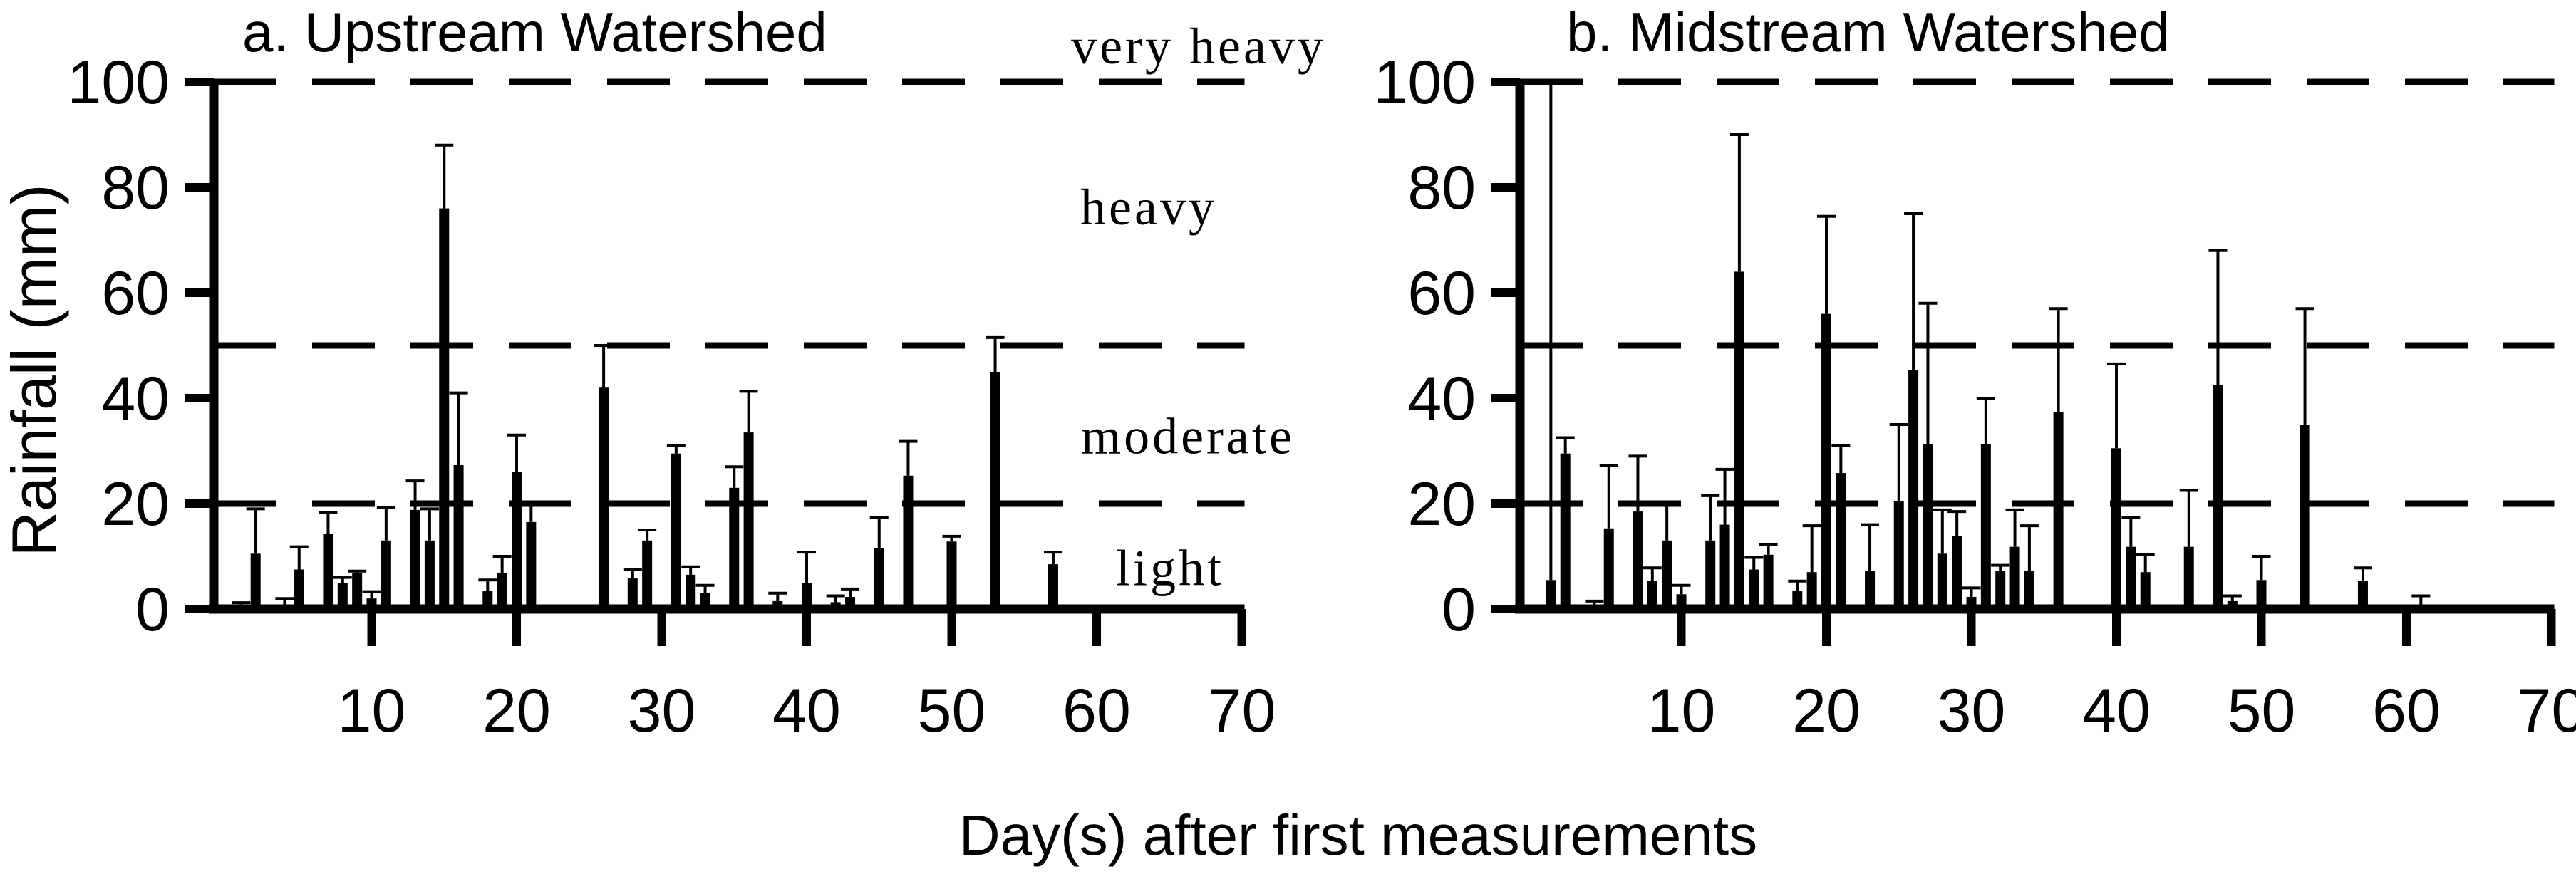 The width and height of the screenshot is (2576, 874). I want to click on y-axis-label: Rainfall (mm), so click(35, 370).